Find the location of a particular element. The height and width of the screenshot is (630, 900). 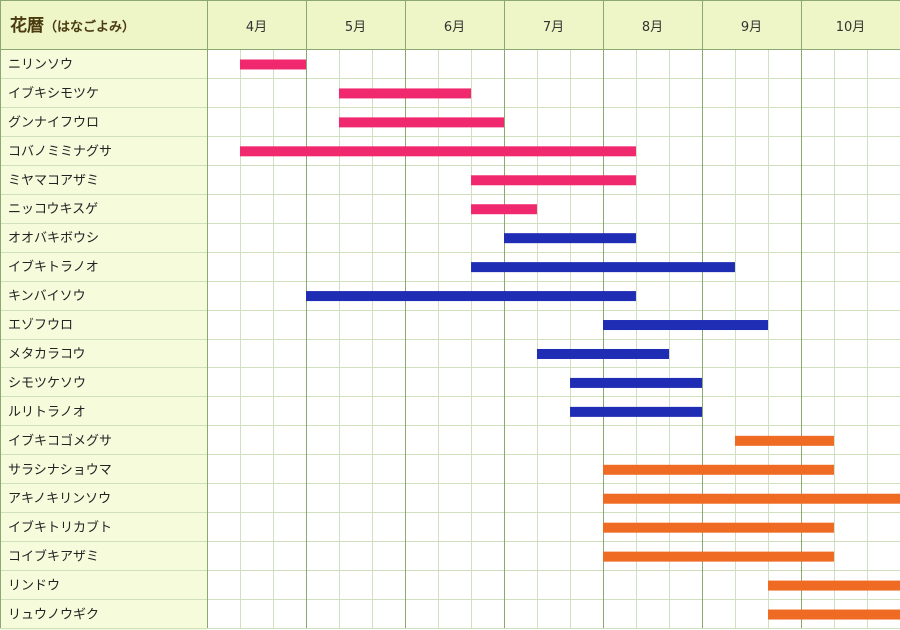

month-label: 9月 is located at coordinates (751, 27).